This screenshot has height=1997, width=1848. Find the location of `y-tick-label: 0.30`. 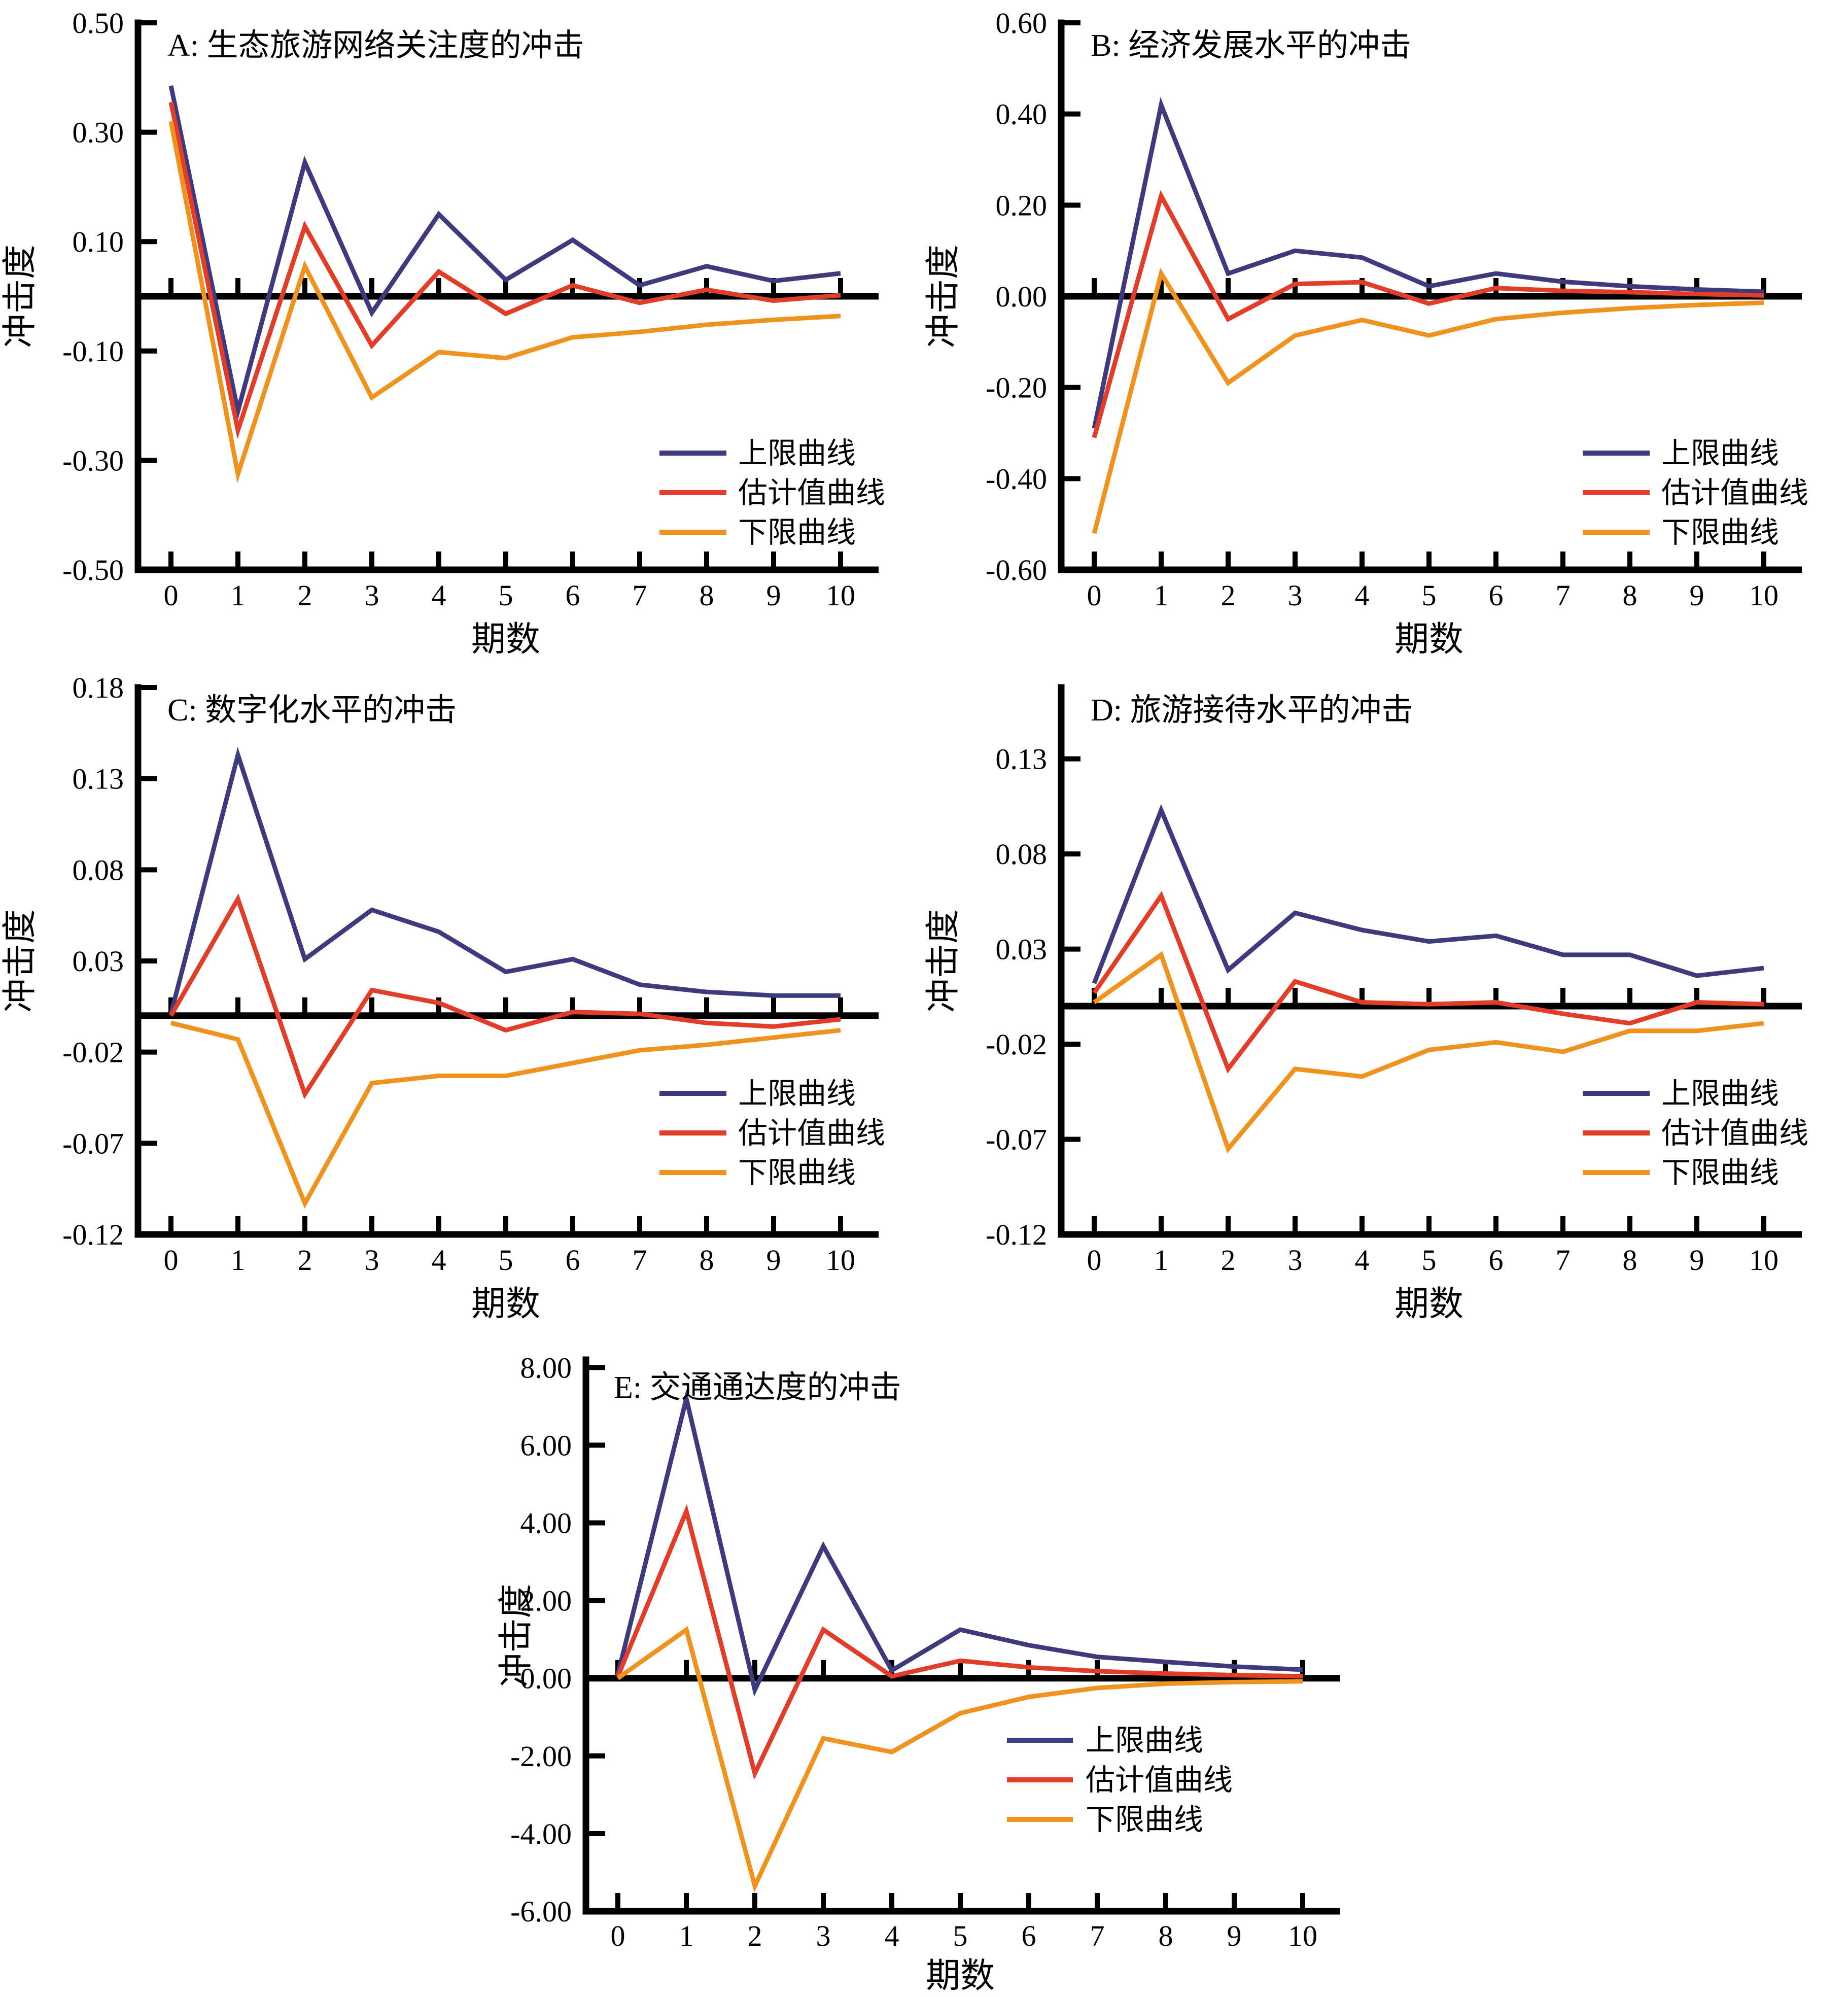

y-tick-label: 0.30 is located at coordinates (98, 132).